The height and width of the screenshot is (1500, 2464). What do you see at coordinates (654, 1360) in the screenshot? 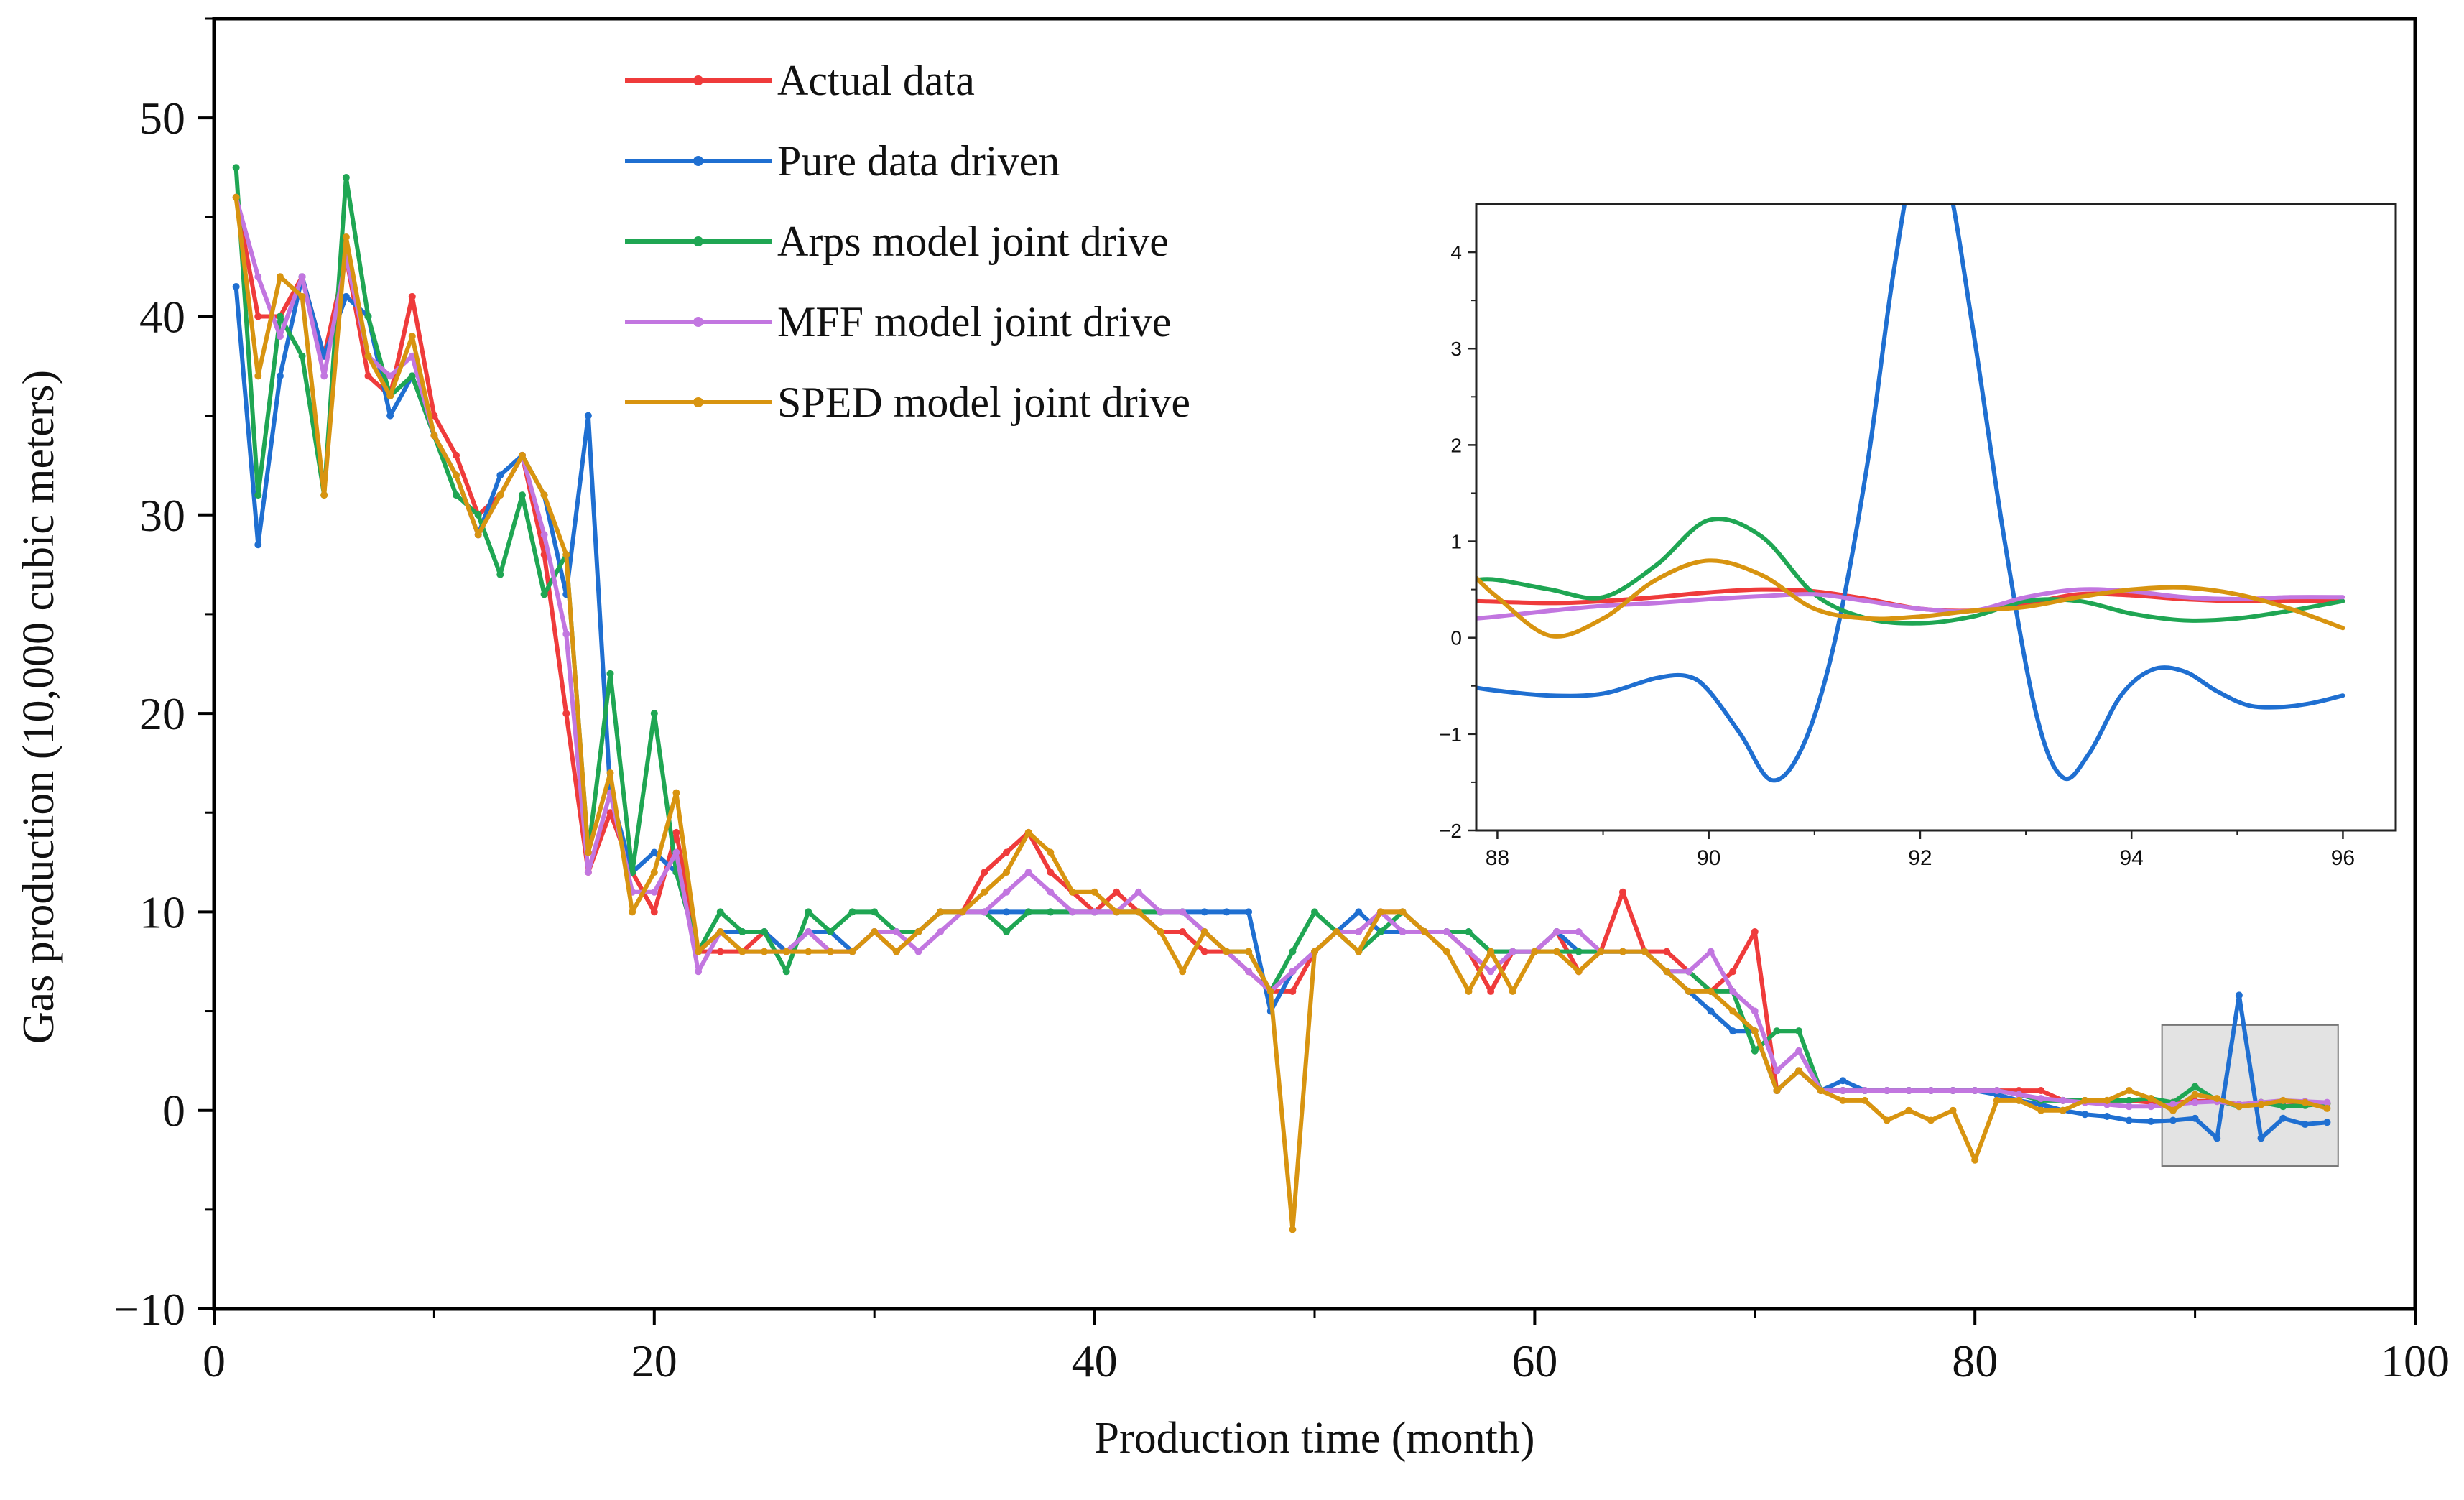
I see `x-tick-label: 20` at bounding box center [654, 1360].